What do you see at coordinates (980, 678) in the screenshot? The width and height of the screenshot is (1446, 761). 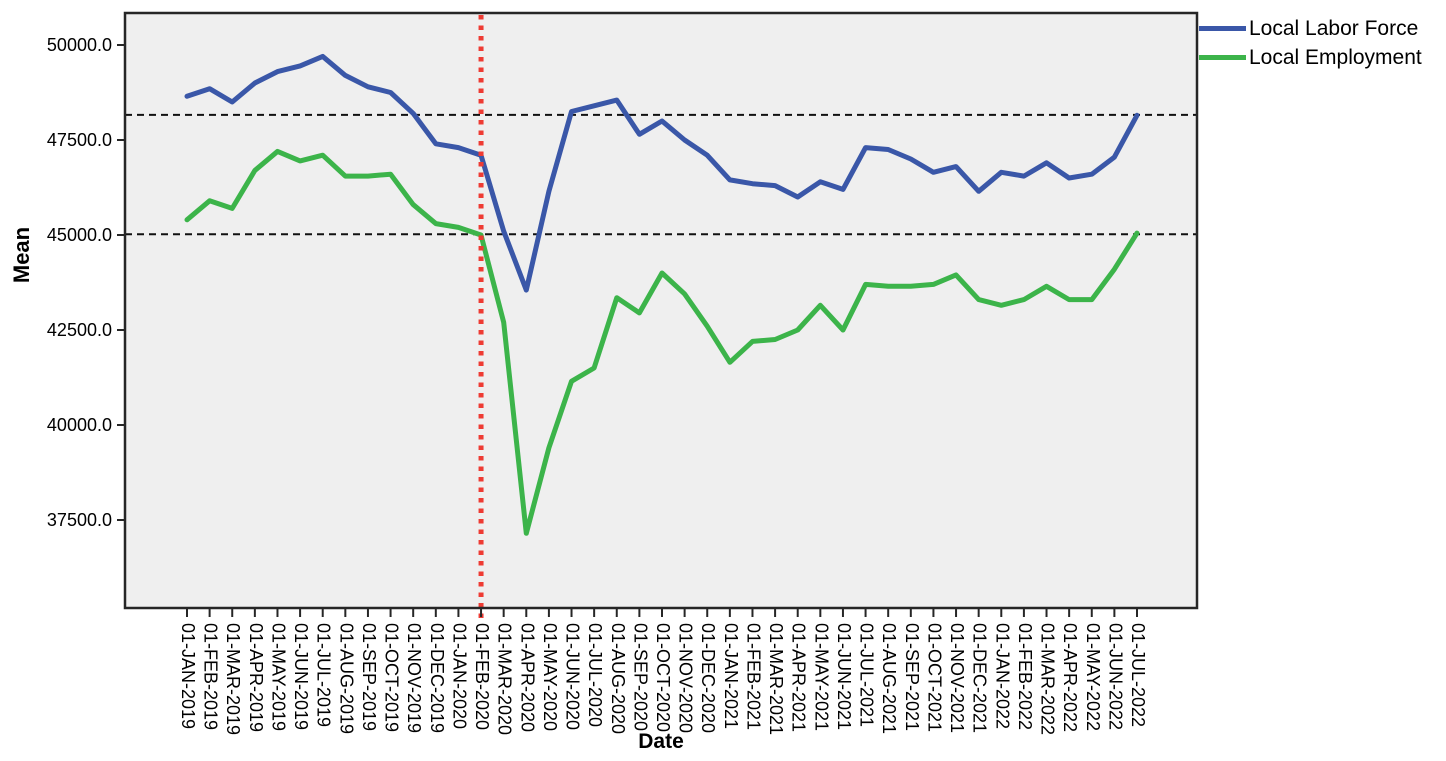 I see `x-tick-label: 01-DEC-2021` at bounding box center [980, 678].